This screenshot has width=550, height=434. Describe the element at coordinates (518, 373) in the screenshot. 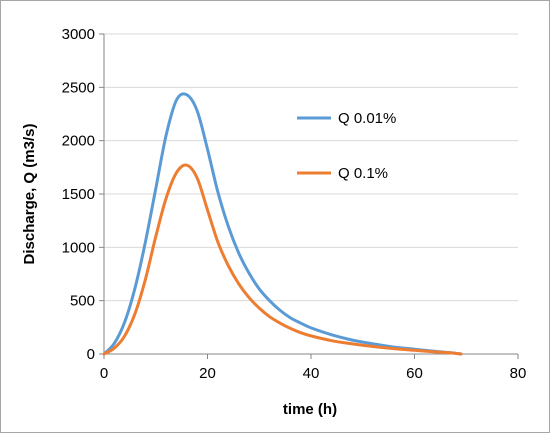

I see `x-tick-label: 80` at that location.